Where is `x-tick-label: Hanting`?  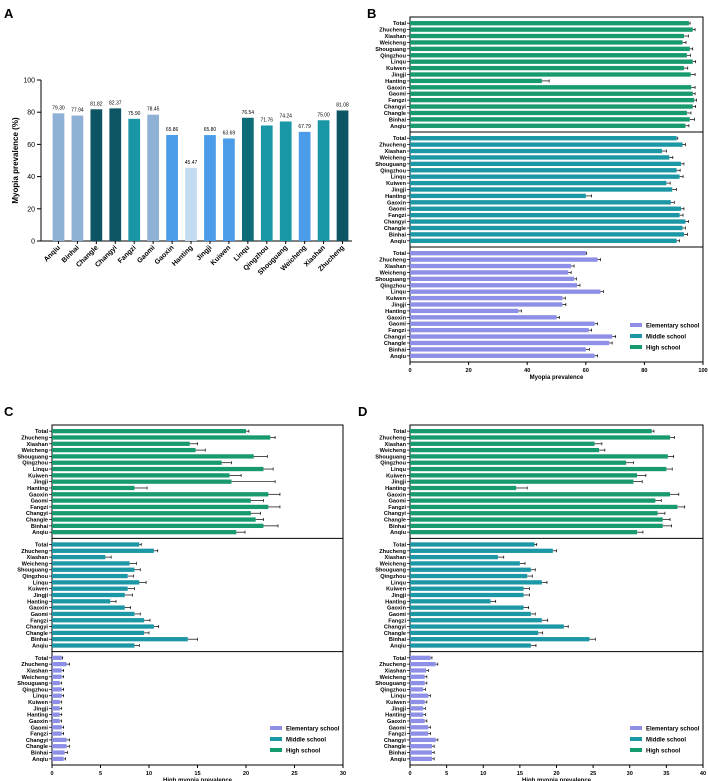
x-tick-label: Hanting is located at coordinates (182, 255).